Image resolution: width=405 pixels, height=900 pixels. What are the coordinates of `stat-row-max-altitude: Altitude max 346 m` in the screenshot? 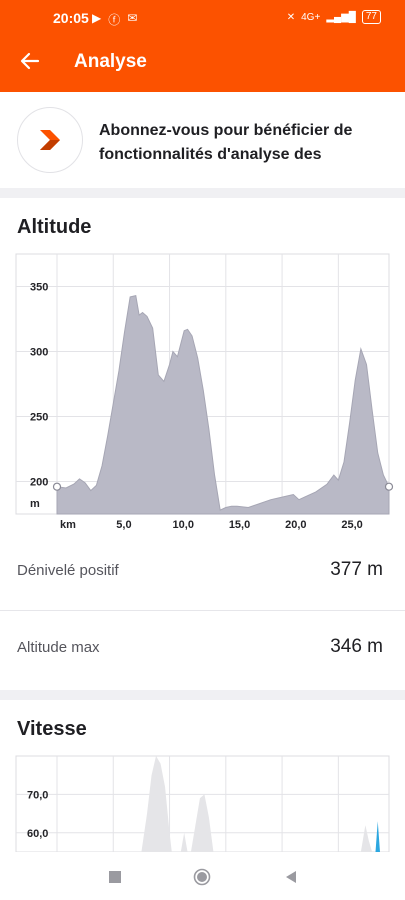 It's located at (202, 651).